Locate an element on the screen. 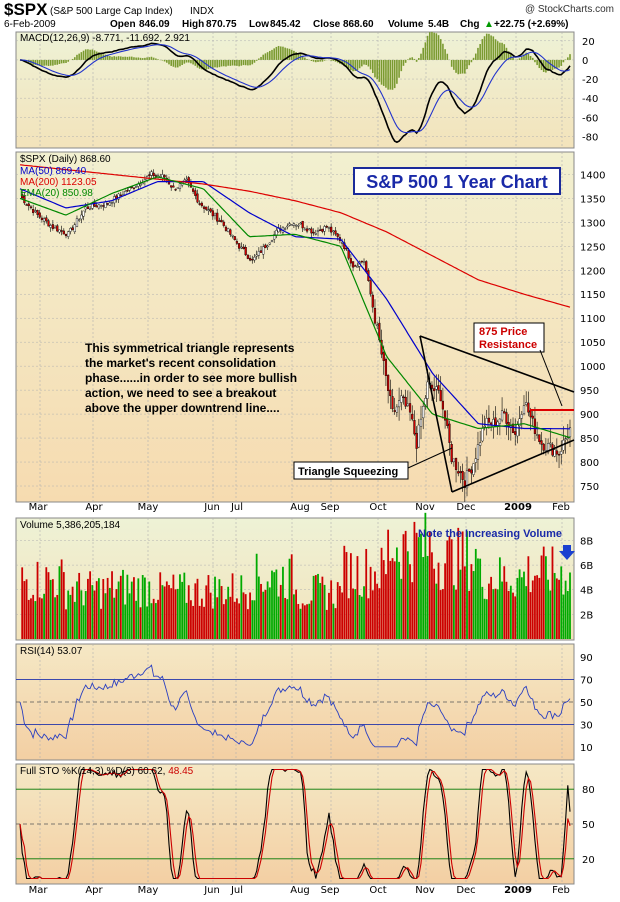 The width and height of the screenshot is (620, 902). price-tick-label: 900 is located at coordinates (589, 415).